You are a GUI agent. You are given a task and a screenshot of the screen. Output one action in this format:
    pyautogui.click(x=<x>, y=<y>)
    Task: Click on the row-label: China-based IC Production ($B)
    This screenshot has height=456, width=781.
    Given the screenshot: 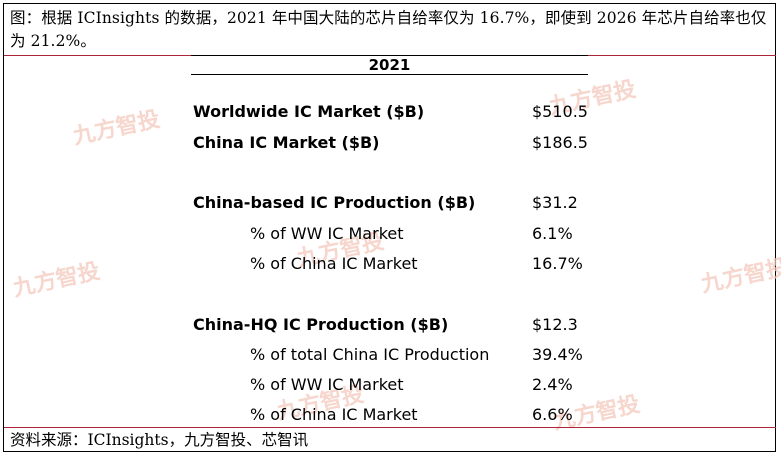 What is the action you would take?
    pyautogui.click(x=334, y=202)
    